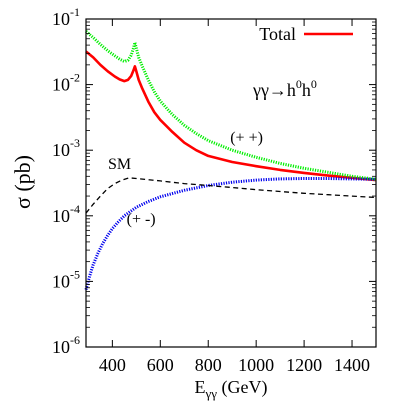 The width and height of the screenshot is (409, 419). What do you see at coordinates (304, 365) in the screenshot?
I see `x-tick-label: 1200` at bounding box center [304, 365].